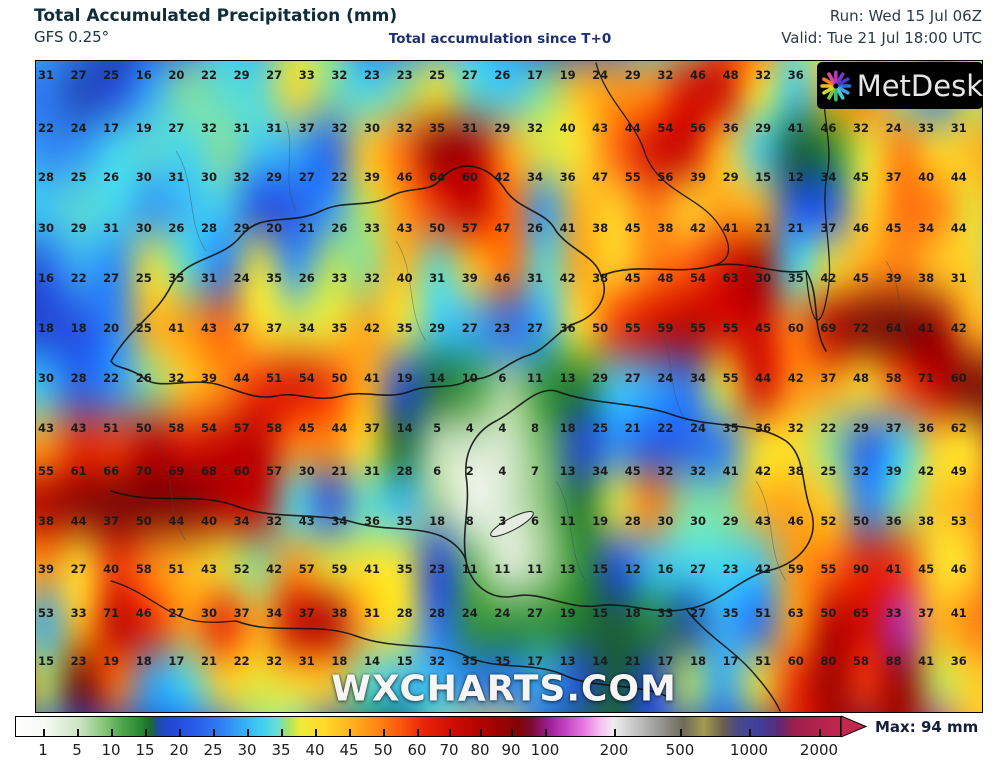 The image size is (1000, 768). I want to click on grid-value: 2, so click(469, 471).